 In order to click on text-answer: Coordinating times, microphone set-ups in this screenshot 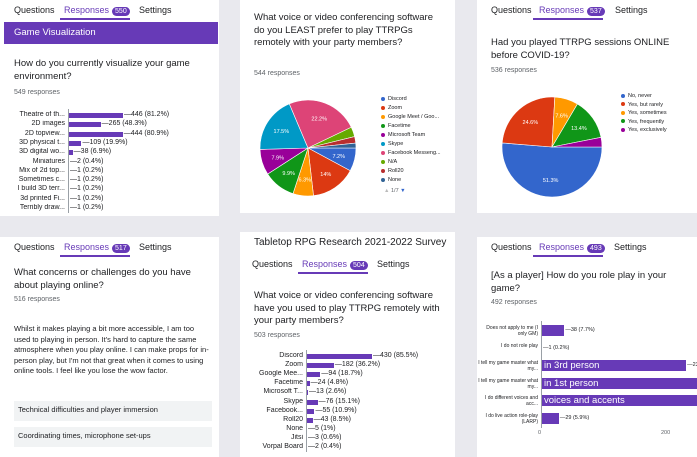, I will do `click(113, 437)`.